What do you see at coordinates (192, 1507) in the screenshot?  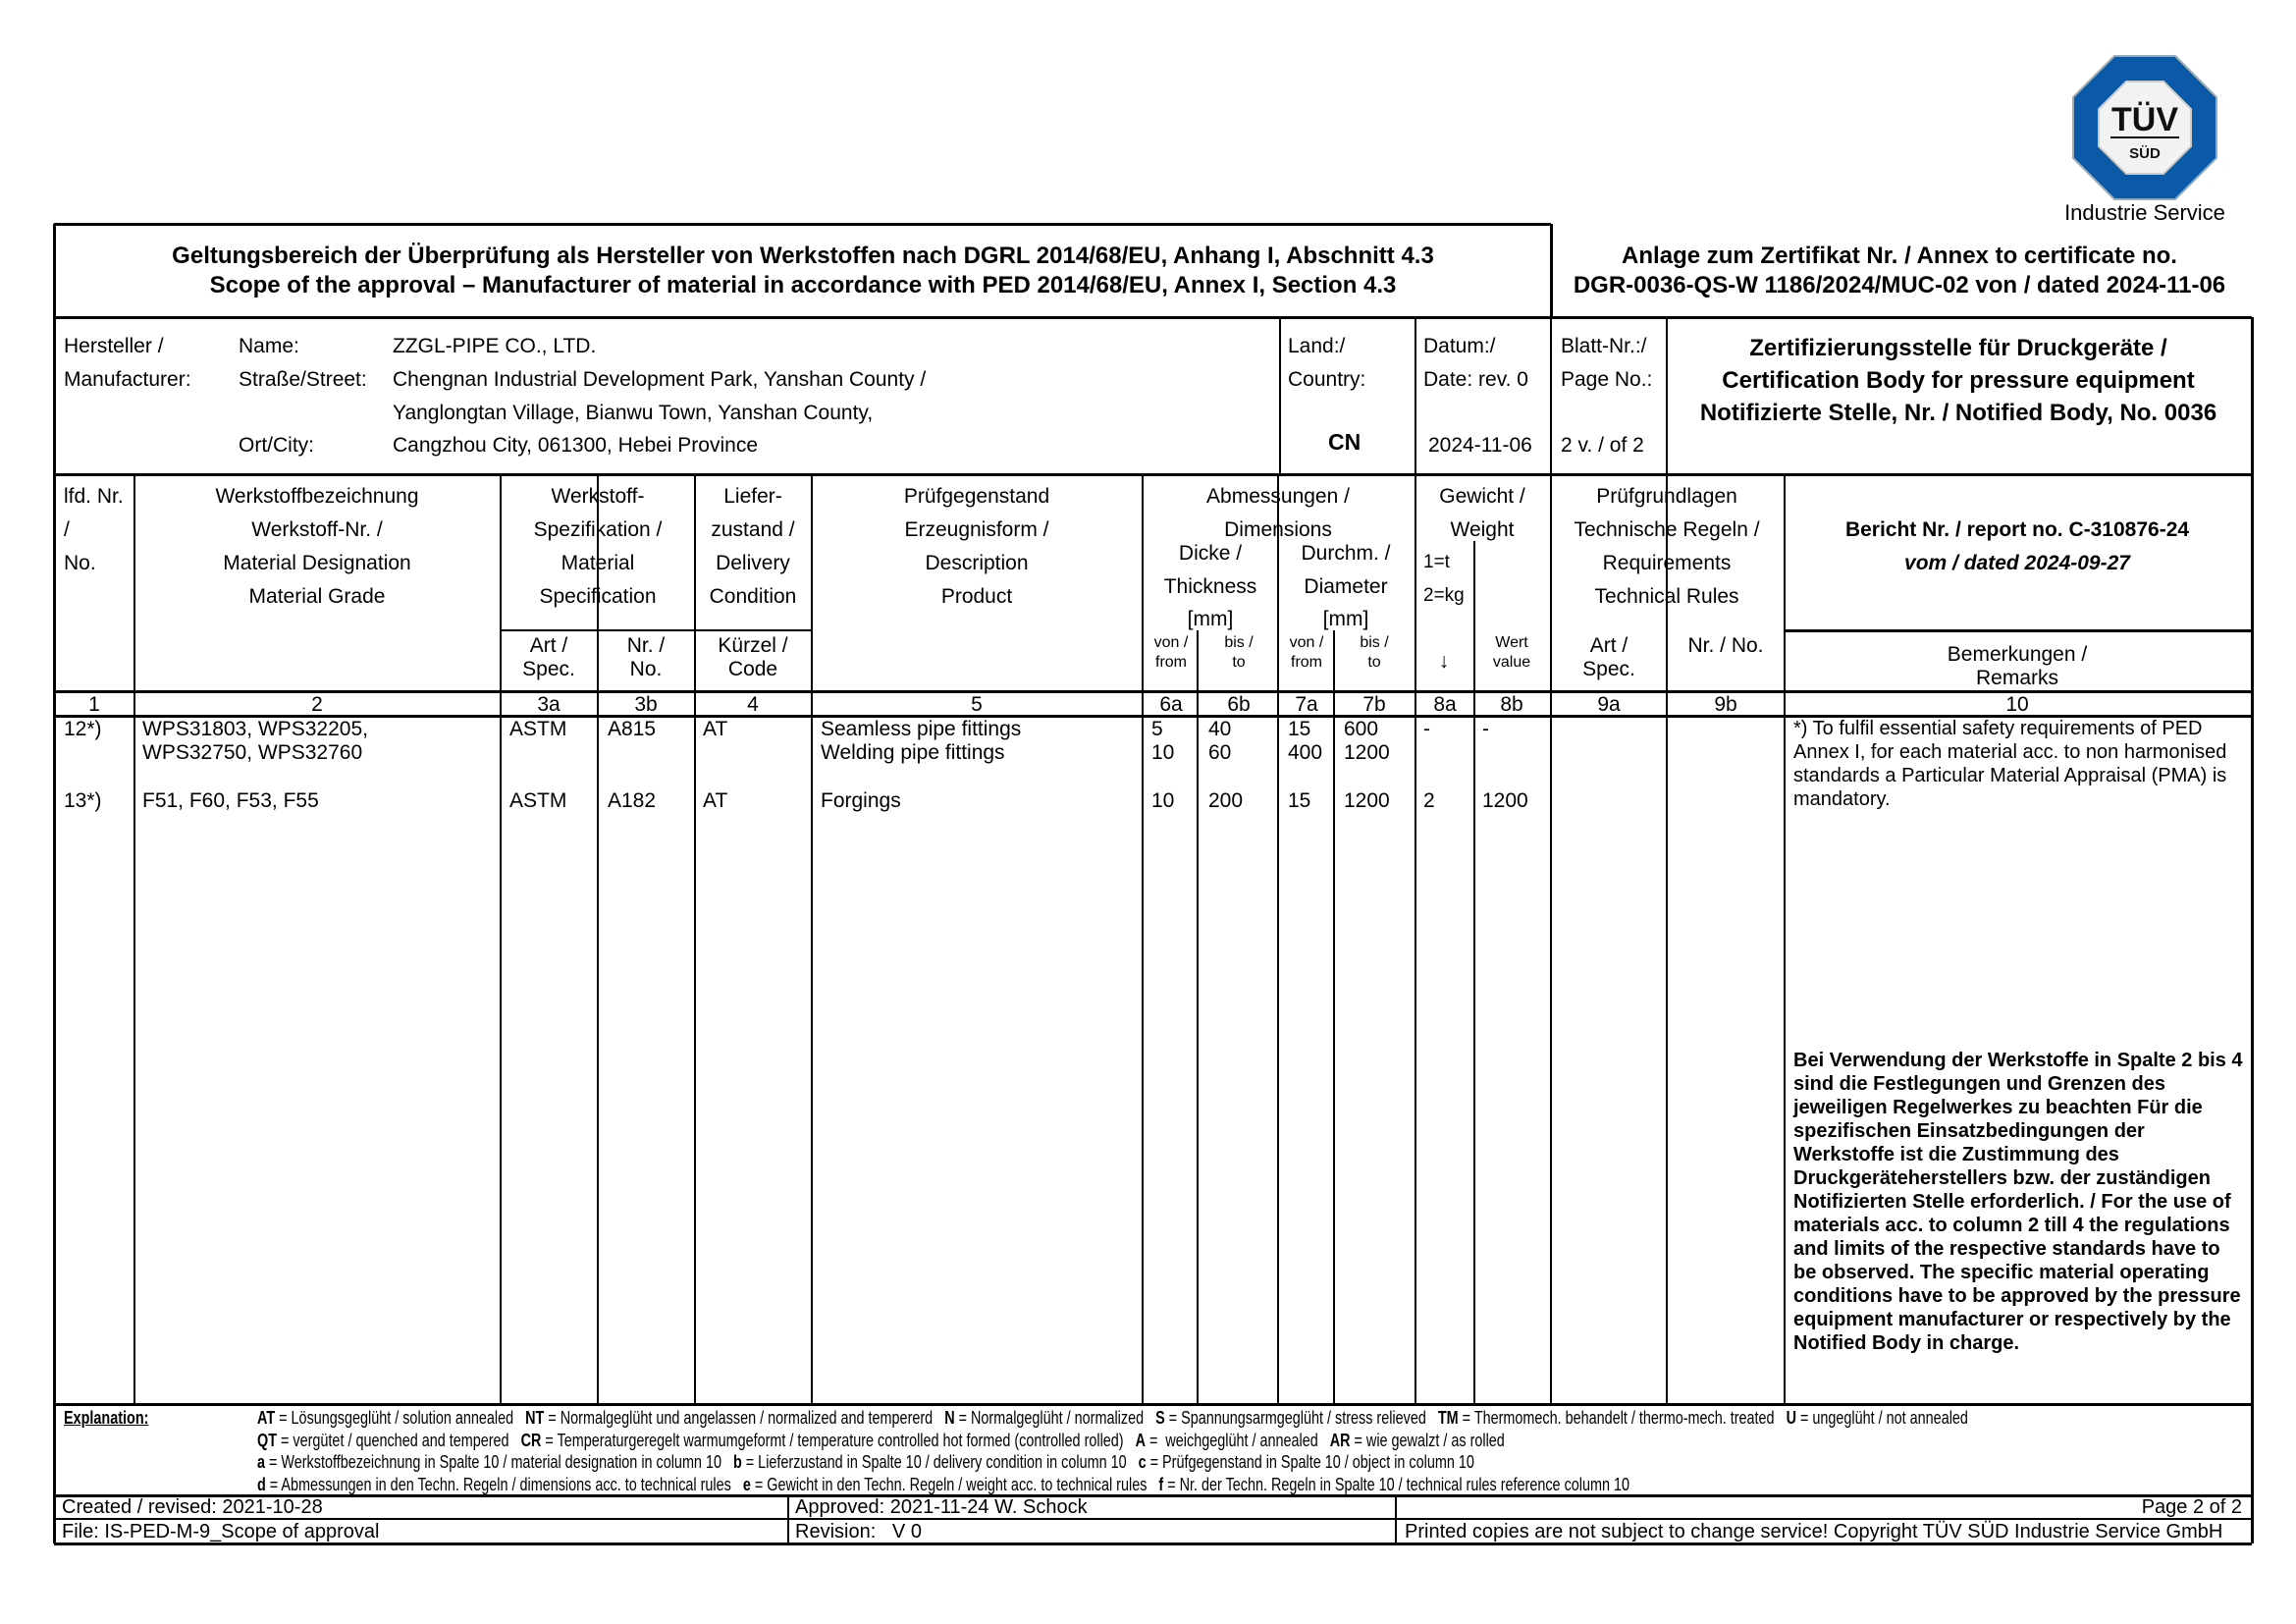 I see `created-revised: Created / revised: 2021-10-28` at bounding box center [192, 1507].